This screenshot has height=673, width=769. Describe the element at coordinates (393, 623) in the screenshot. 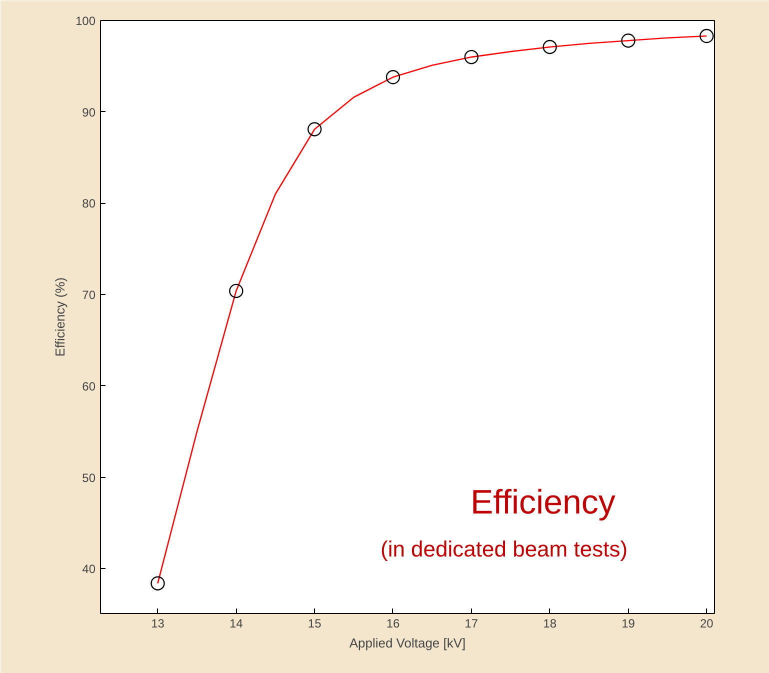

I see `x-tick-label: 16` at that location.